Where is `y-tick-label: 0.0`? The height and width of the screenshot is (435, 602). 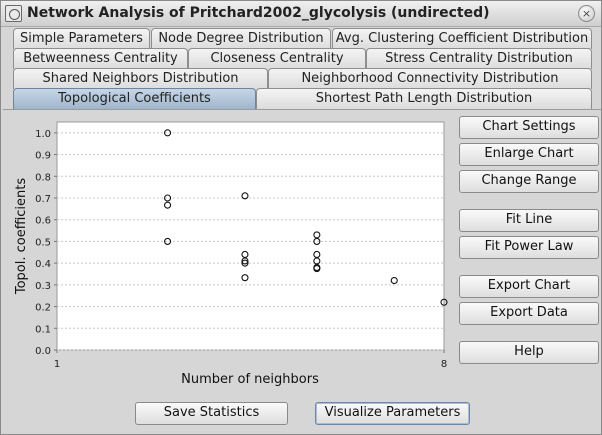
y-tick-label: 0.0 is located at coordinates (43, 351).